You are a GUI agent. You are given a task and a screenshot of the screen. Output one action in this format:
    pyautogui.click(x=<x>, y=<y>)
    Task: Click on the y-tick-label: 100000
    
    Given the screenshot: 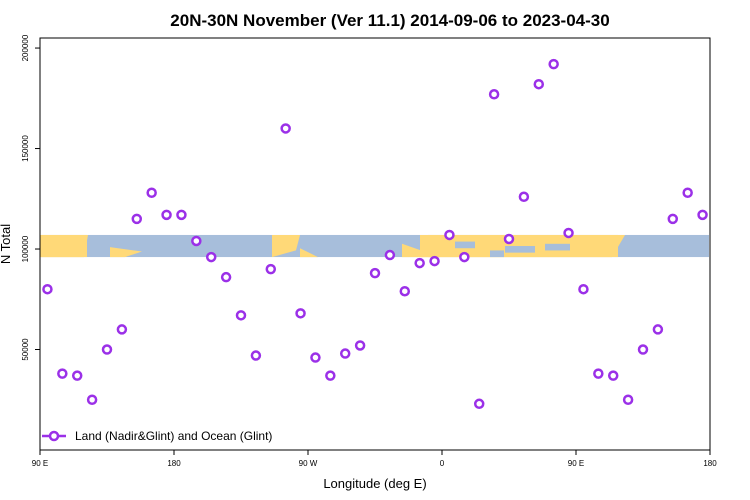 What is the action you would take?
    pyautogui.click(x=25, y=248)
    